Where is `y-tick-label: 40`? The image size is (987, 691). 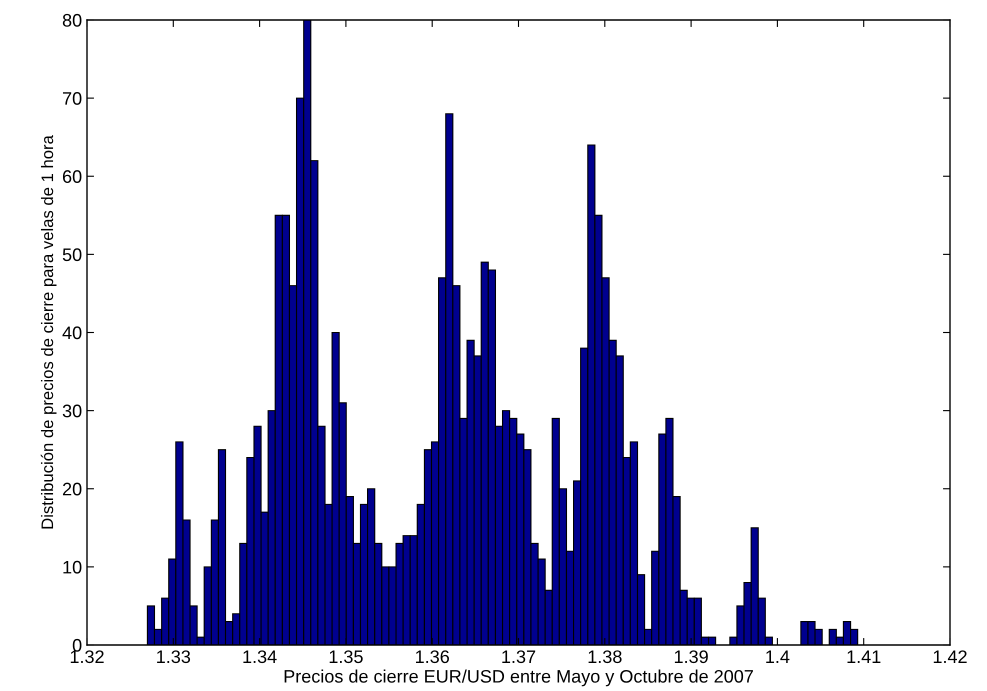 y-tick-label: 40 is located at coordinates (72, 333).